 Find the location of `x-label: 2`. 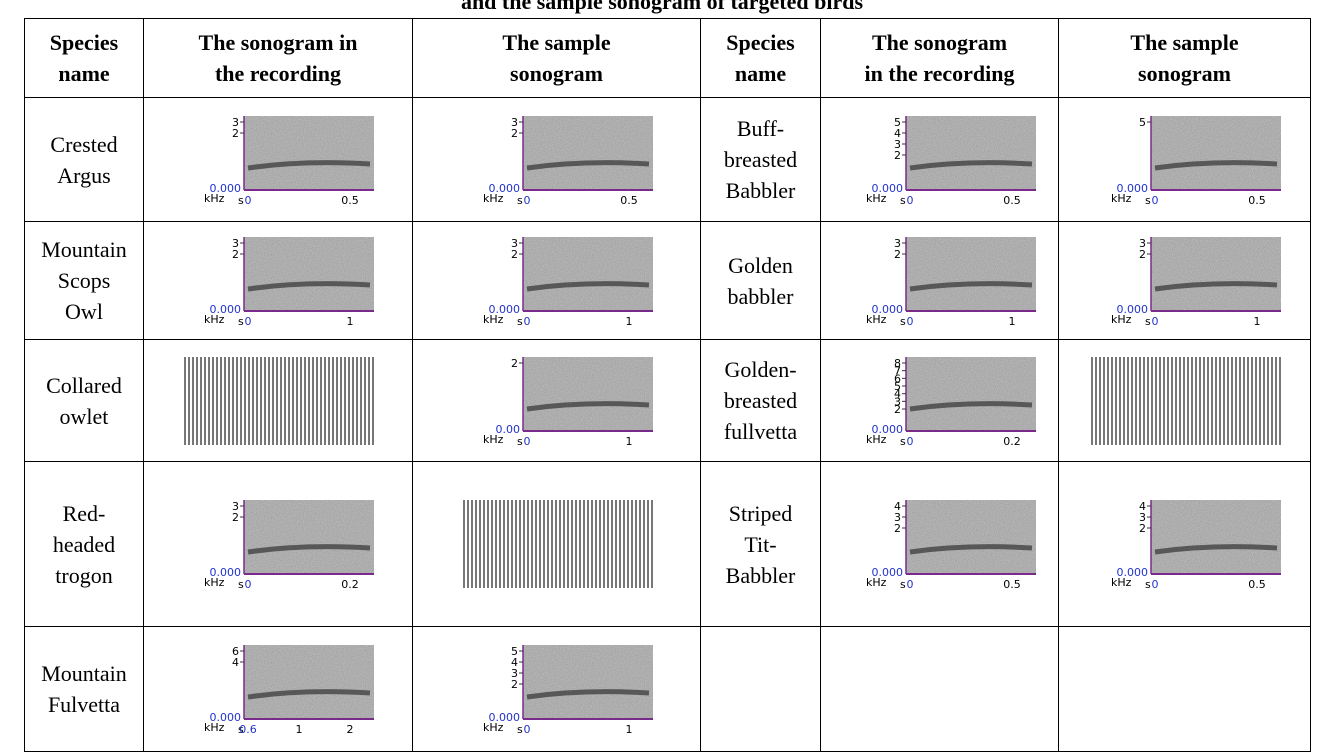

x-label: 2 is located at coordinates (350, 729).